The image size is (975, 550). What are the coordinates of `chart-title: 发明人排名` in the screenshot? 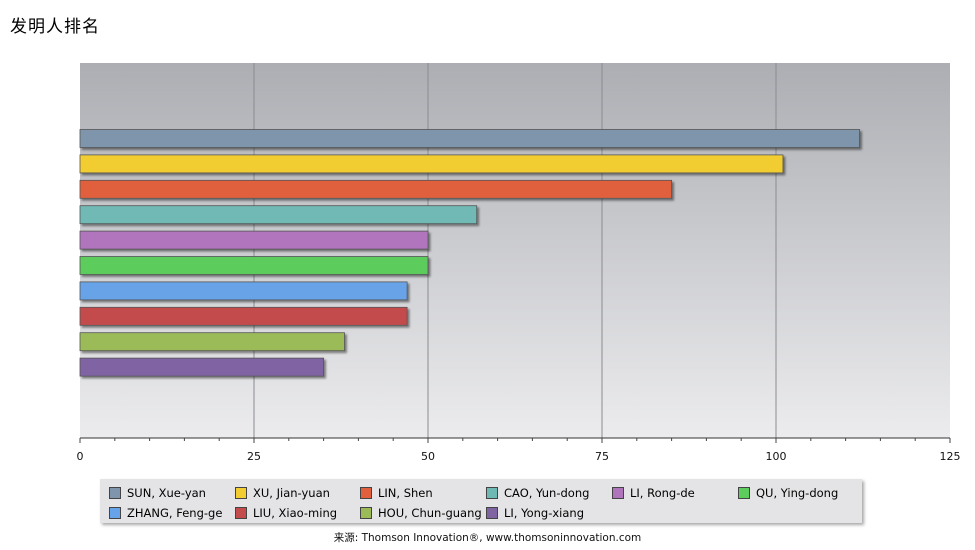 It's located at (55, 27).